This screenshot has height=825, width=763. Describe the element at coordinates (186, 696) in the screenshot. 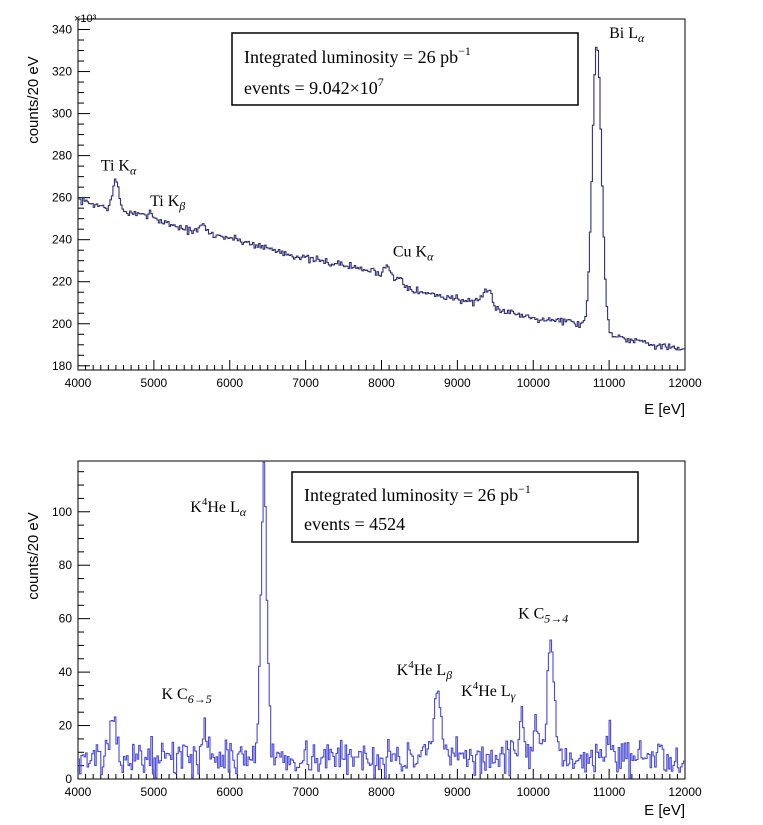

I see `annotation-k-c-6-5: K C6→5` at that location.